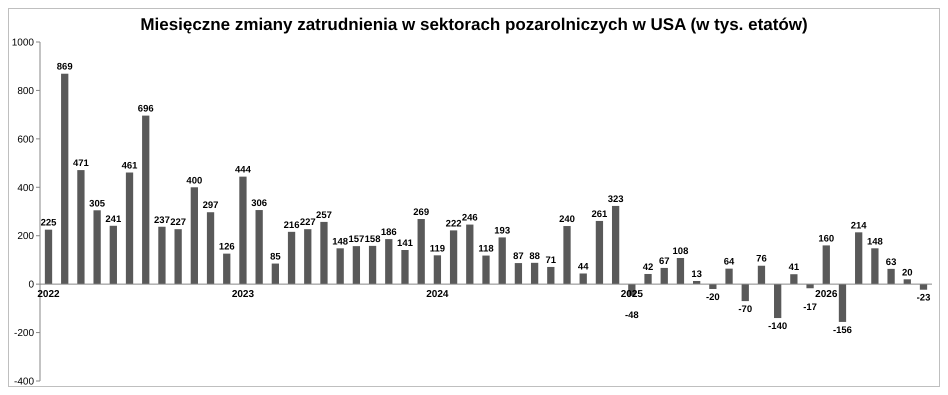 The image size is (948, 395). I want to click on data-label: 20, so click(907, 272).